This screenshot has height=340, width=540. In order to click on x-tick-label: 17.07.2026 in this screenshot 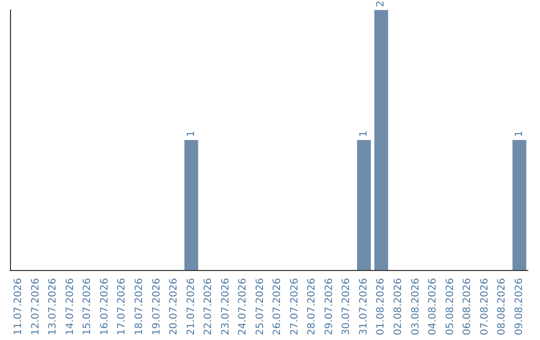, I will do `click(122, 307)`.